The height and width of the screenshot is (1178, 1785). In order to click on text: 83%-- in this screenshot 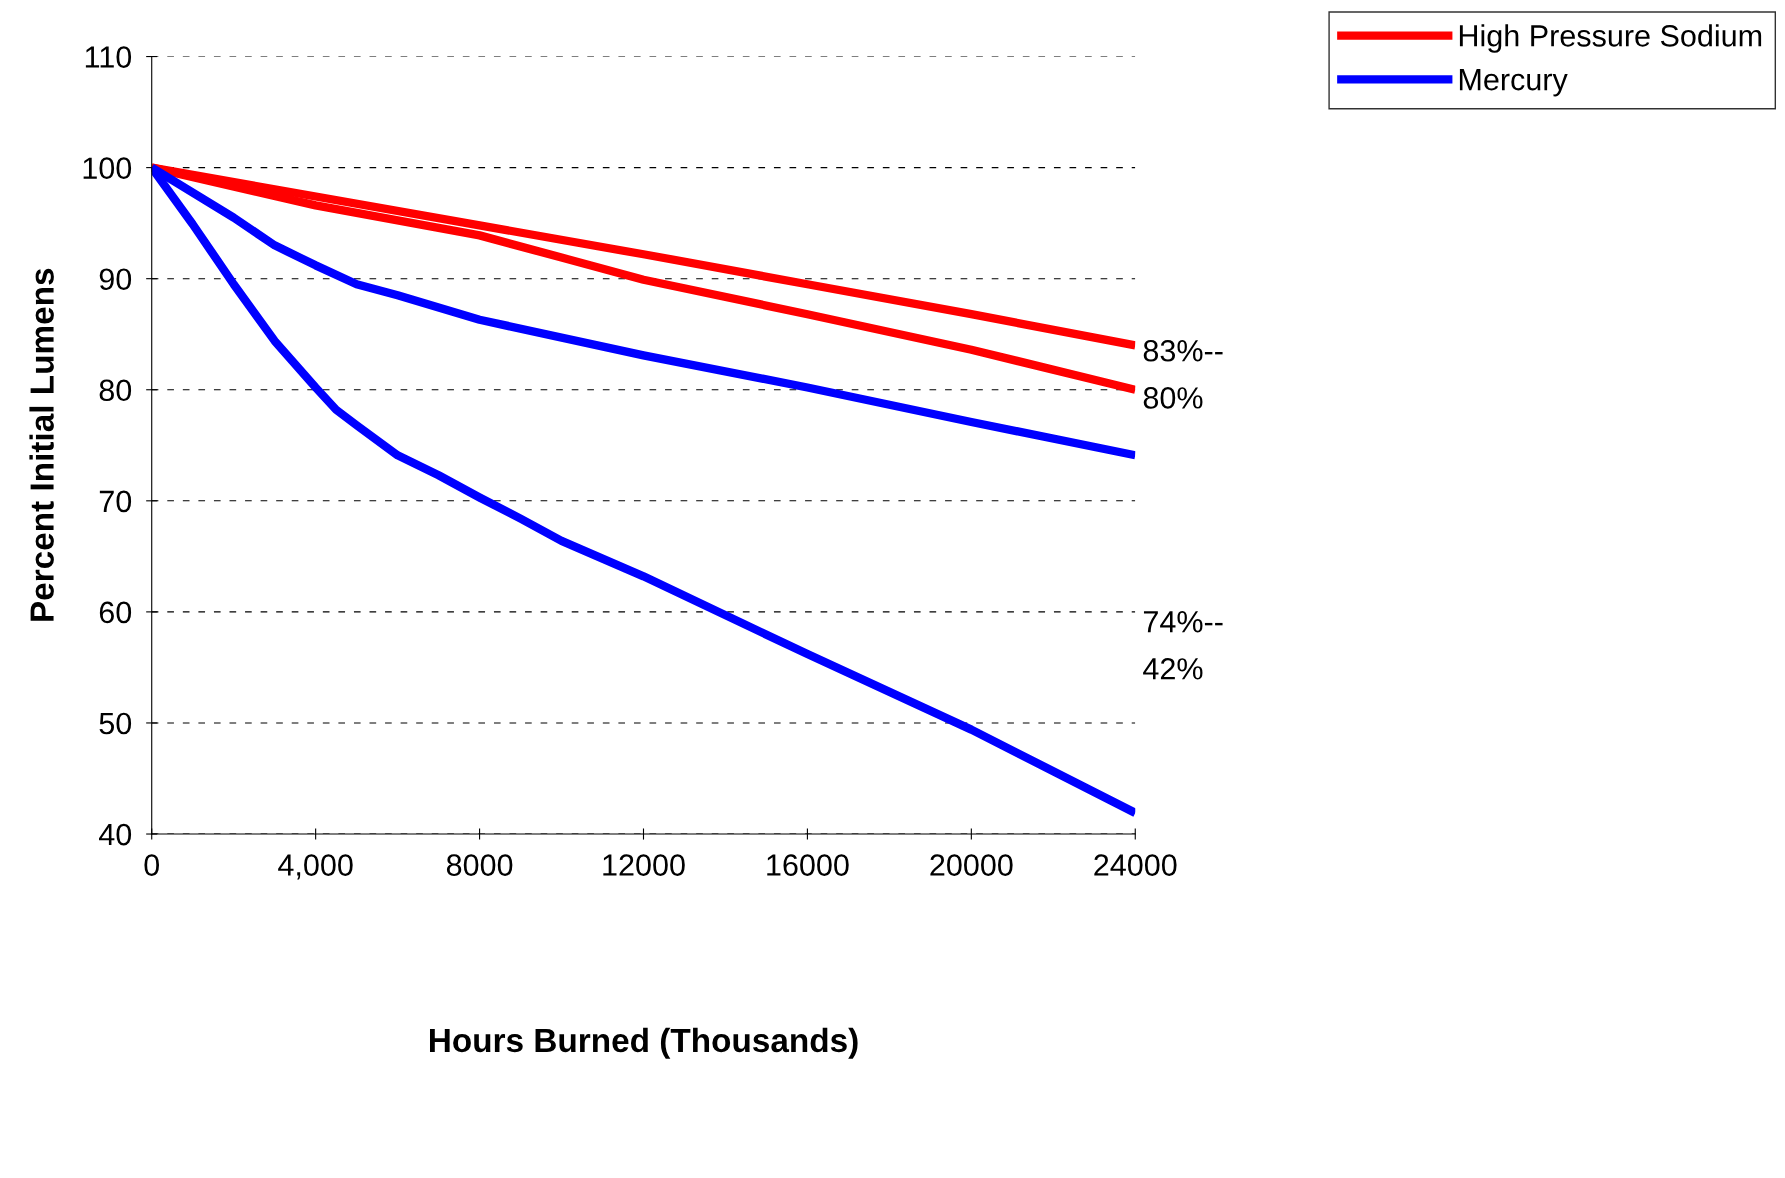, I will do `click(1183, 350)`.